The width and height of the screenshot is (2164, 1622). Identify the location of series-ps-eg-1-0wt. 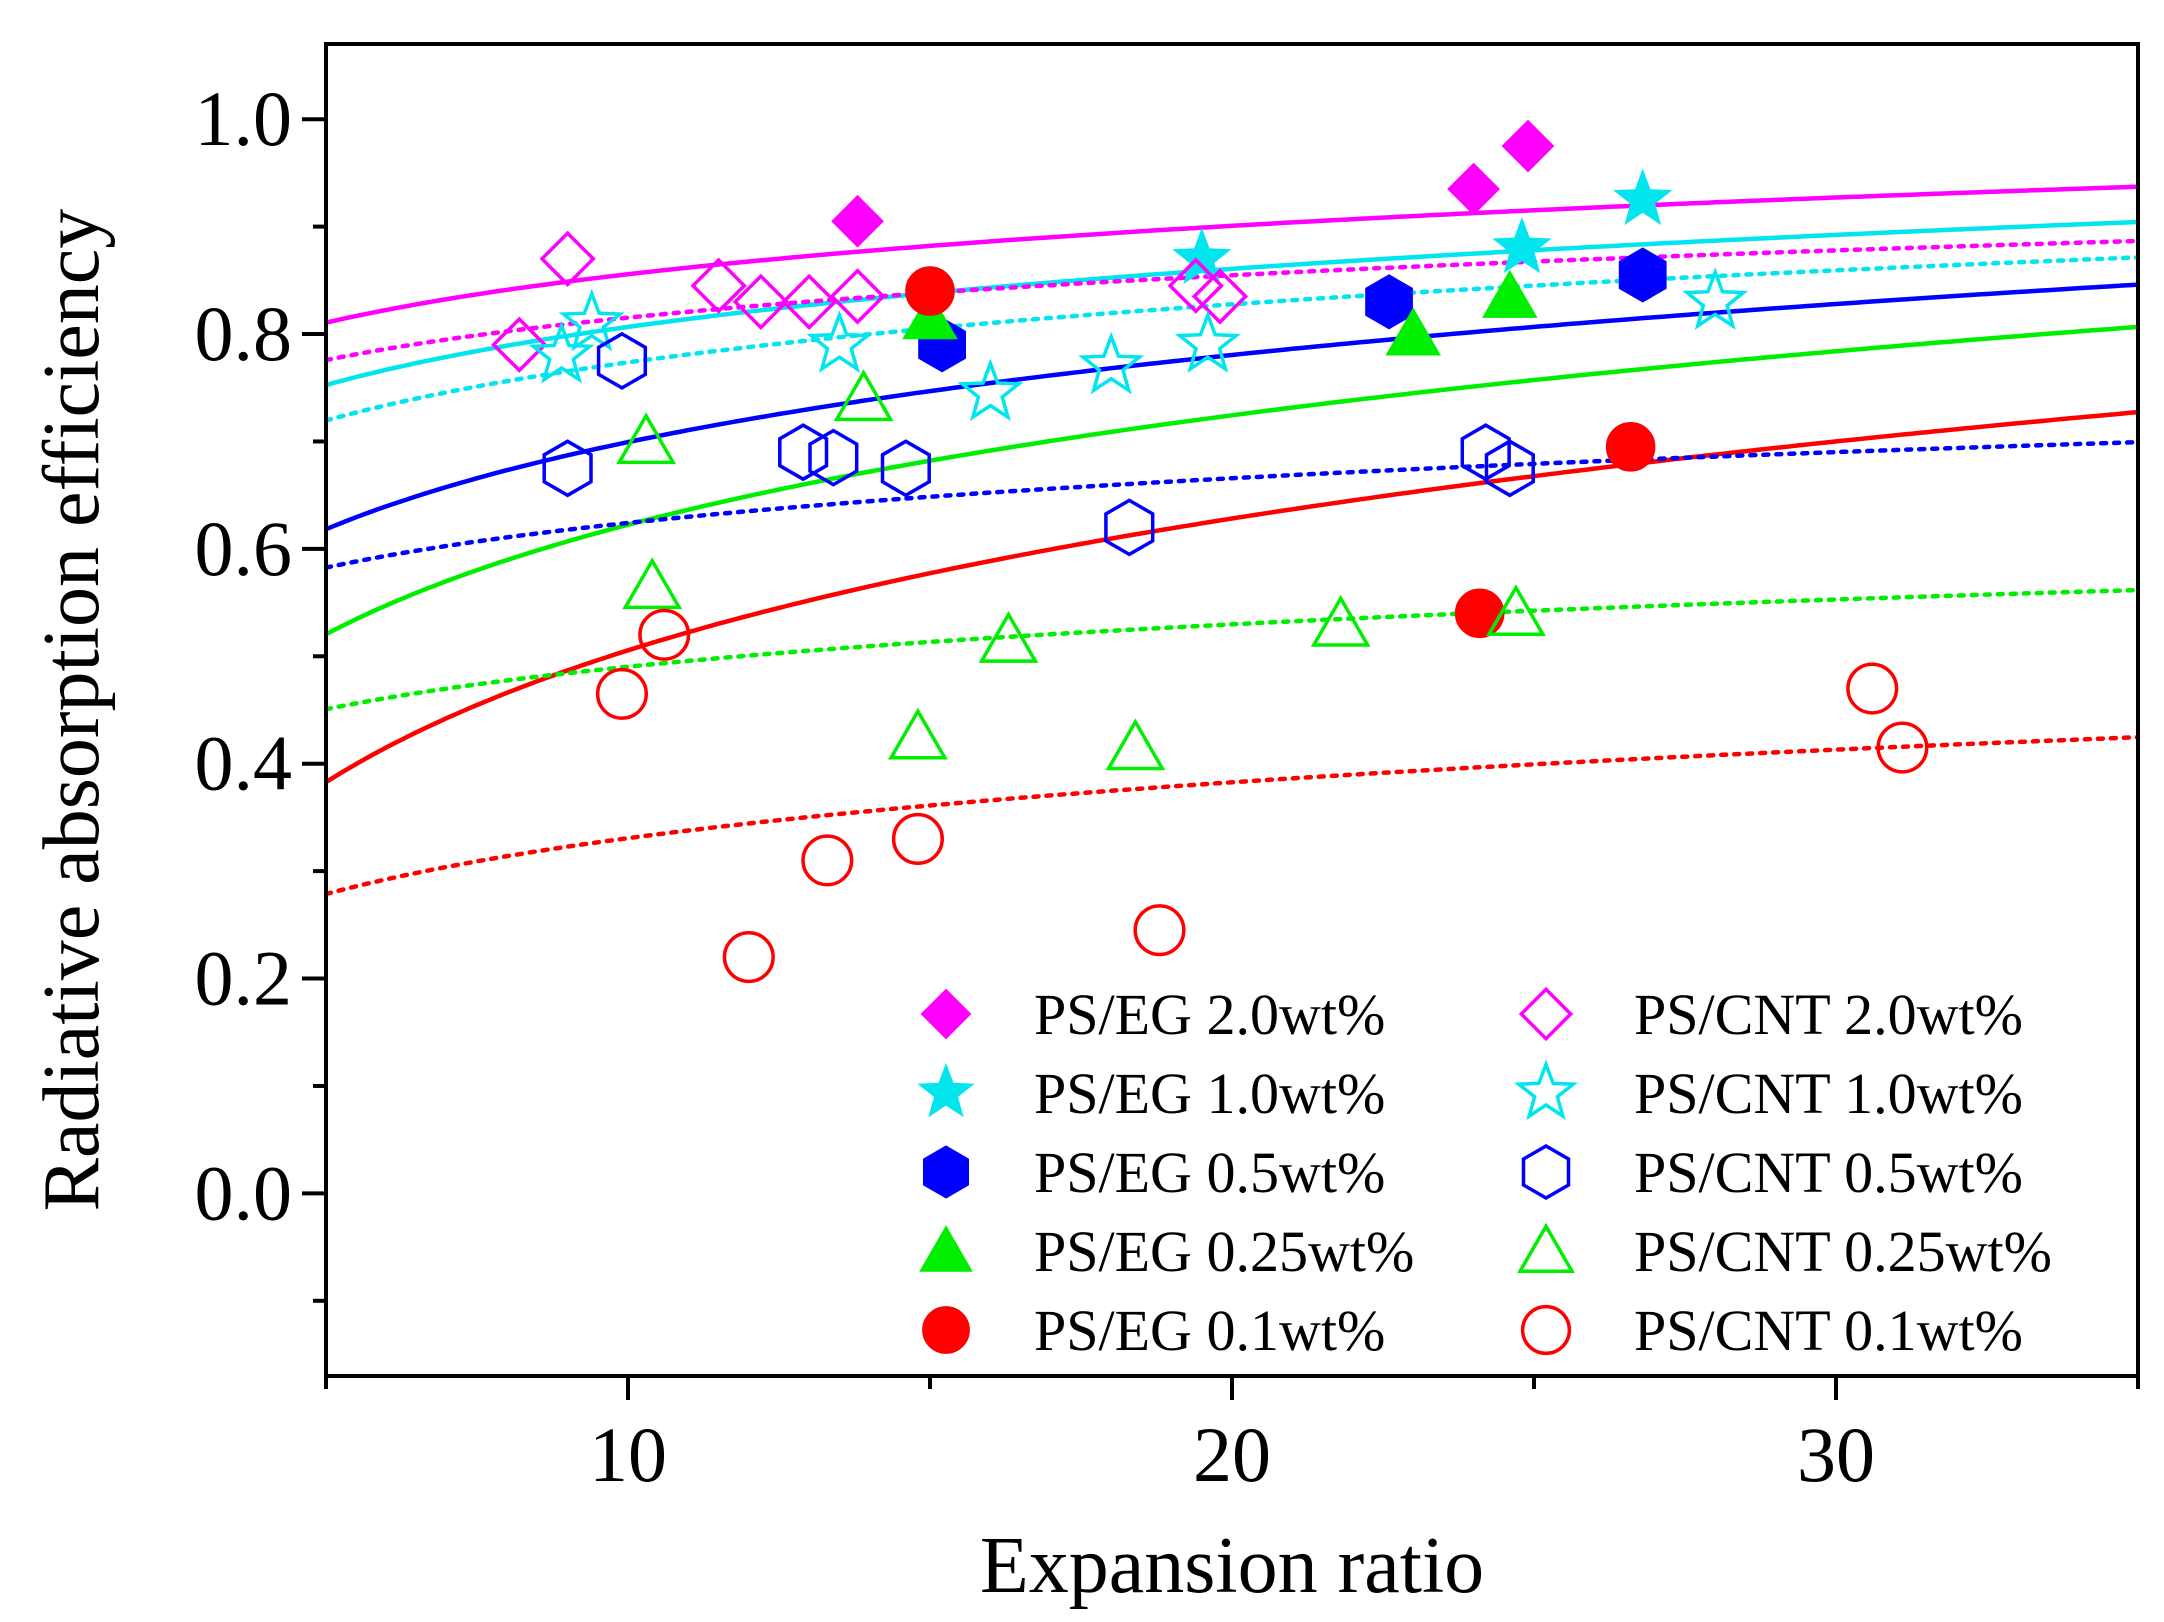
(1422, 226).